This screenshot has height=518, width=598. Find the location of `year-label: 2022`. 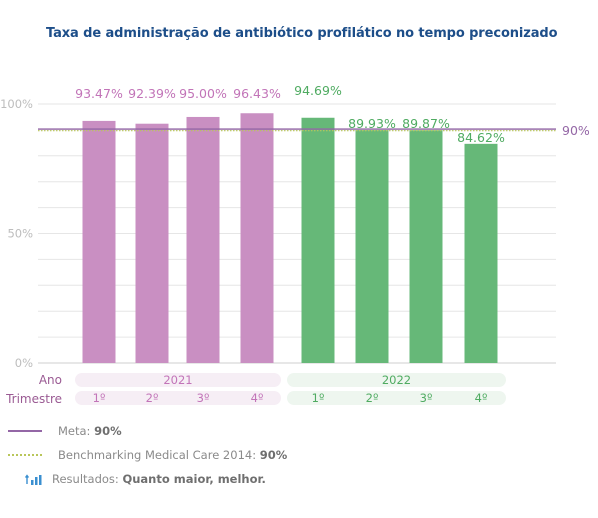

year-label: 2022 is located at coordinates (396, 380).